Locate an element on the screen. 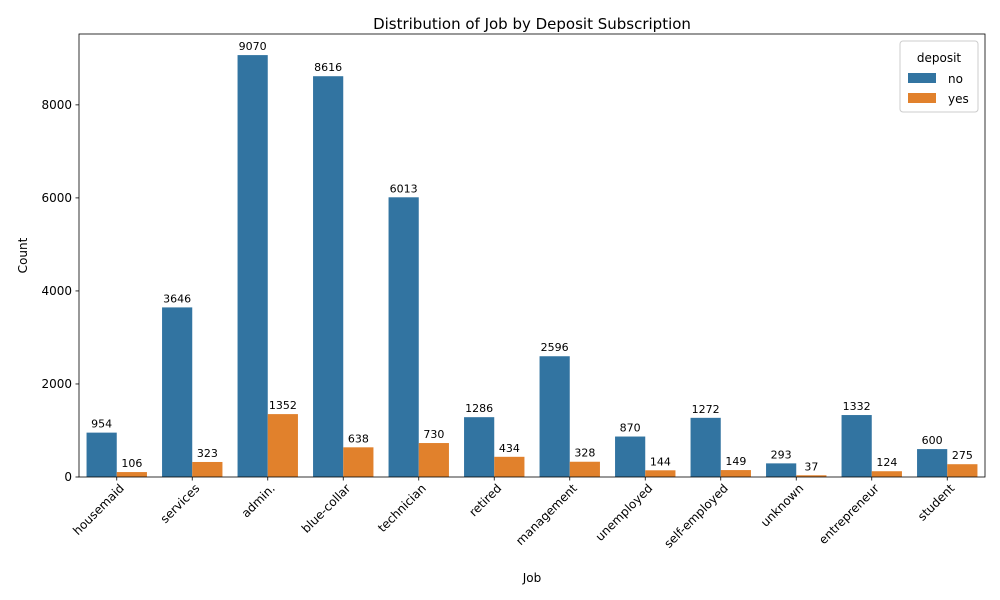 The image size is (1000, 600). x-tick-label: unemployed is located at coordinates (624, 512).